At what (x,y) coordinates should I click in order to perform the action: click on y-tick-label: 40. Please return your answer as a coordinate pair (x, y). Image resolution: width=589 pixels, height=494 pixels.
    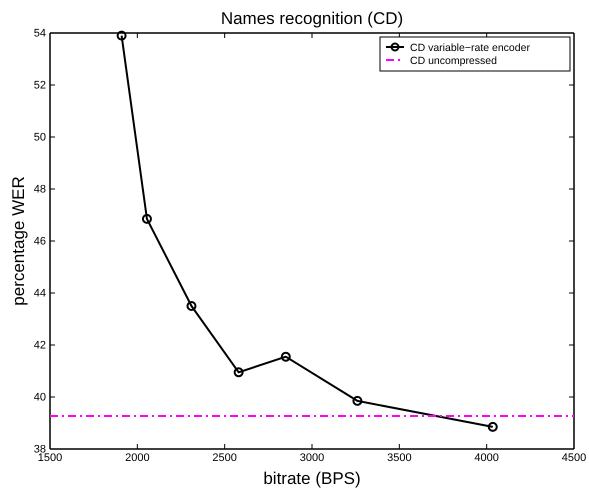
    Looking at the image, I should click on (40, 398).